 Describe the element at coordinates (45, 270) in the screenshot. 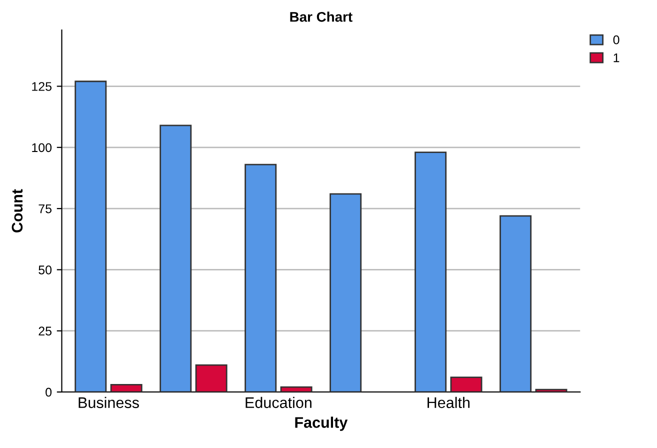

I see `y-tick-label: 50` at that location.